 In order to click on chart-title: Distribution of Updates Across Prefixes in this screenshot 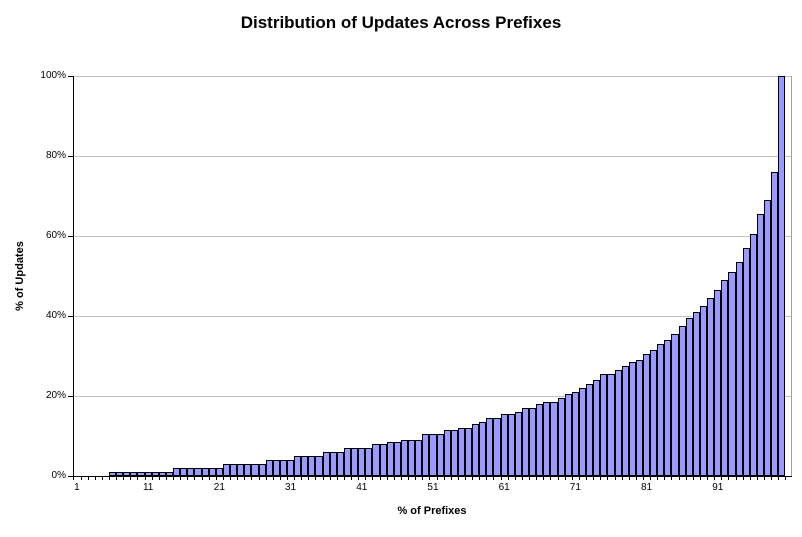, I will do `click(401, 22)`.